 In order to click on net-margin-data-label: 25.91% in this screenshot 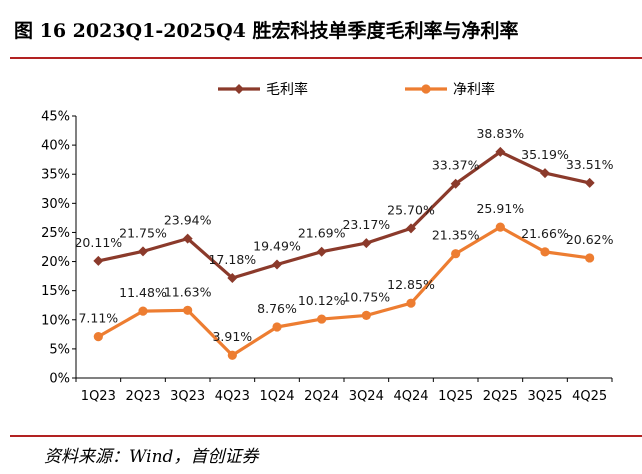, I will do `click(500, 208)`.